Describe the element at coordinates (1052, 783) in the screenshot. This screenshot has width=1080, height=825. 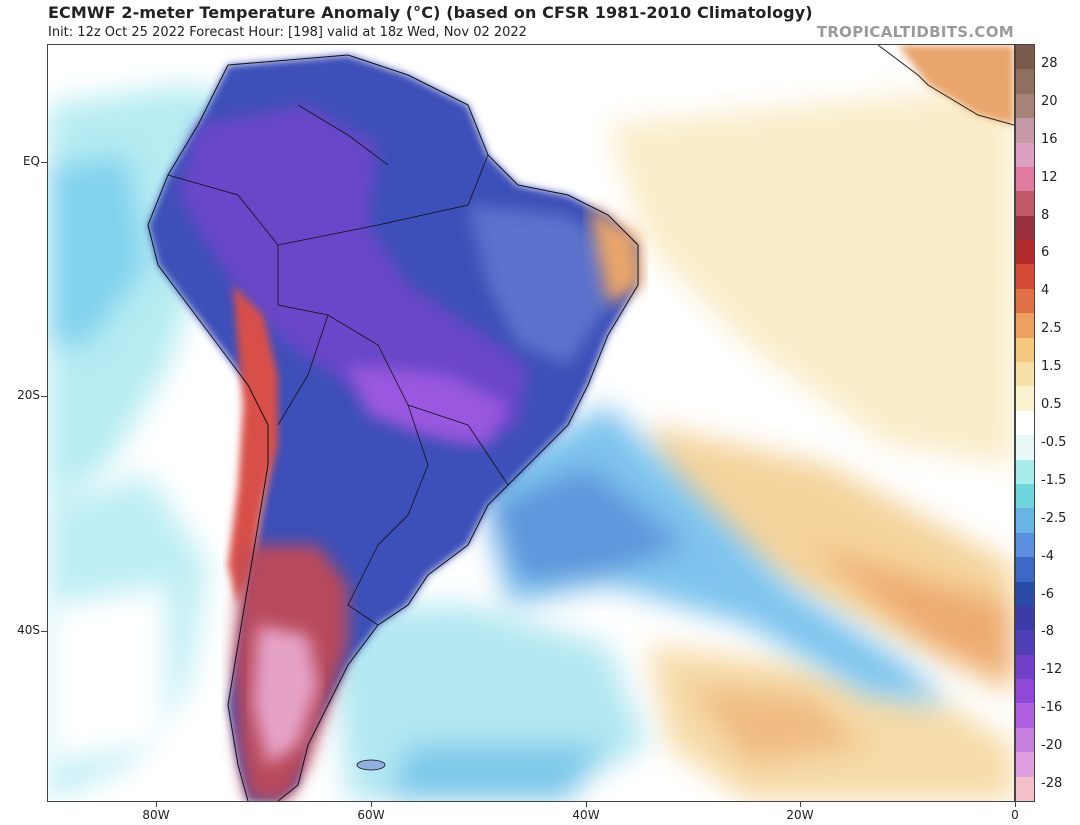
I see `colorbar-label: -28` at that location.